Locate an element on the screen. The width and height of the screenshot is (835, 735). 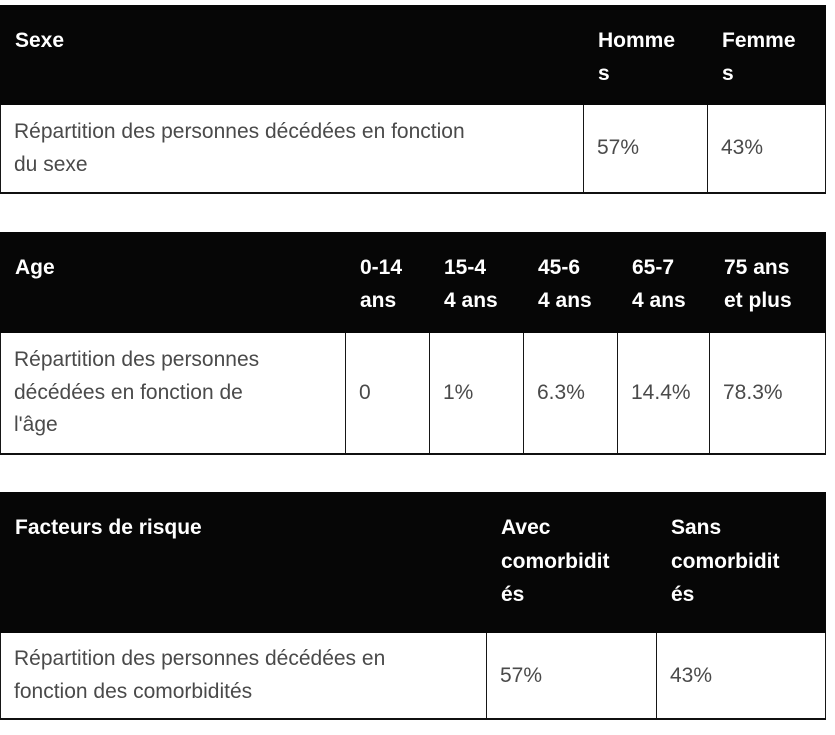
table-age-header-0-14: 0-14 ans is located at coordinates (387, 282).